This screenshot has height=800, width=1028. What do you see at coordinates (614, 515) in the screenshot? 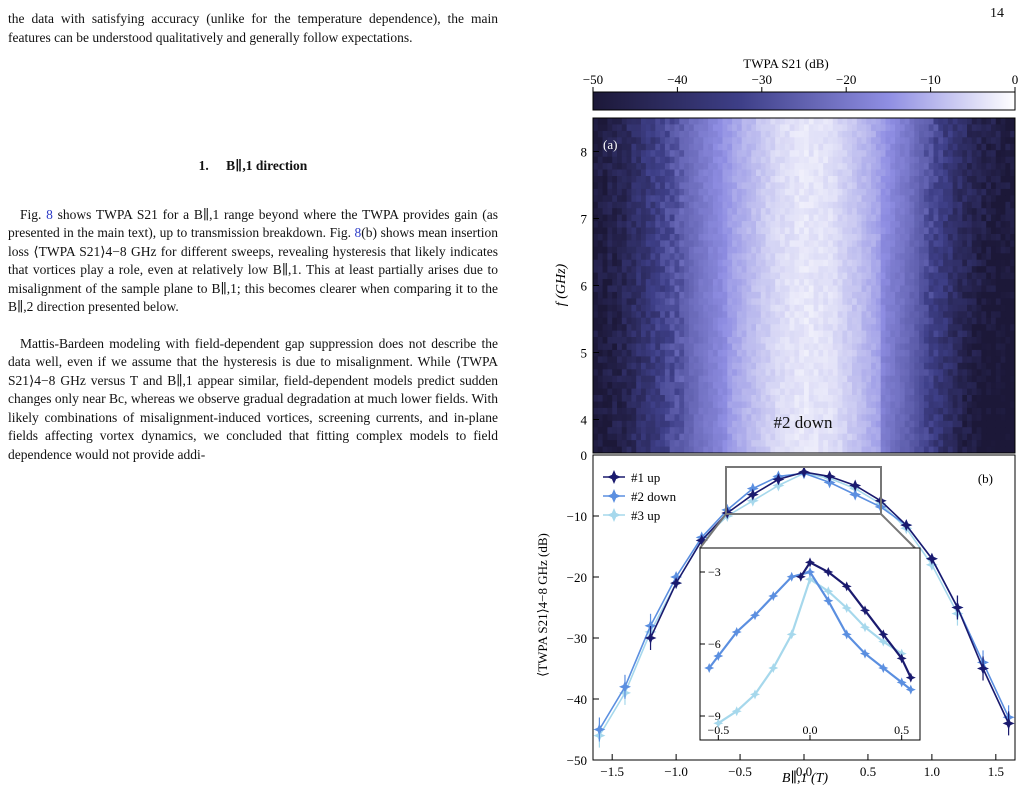
I see `legend-marker` at bounding box center [614, 515].